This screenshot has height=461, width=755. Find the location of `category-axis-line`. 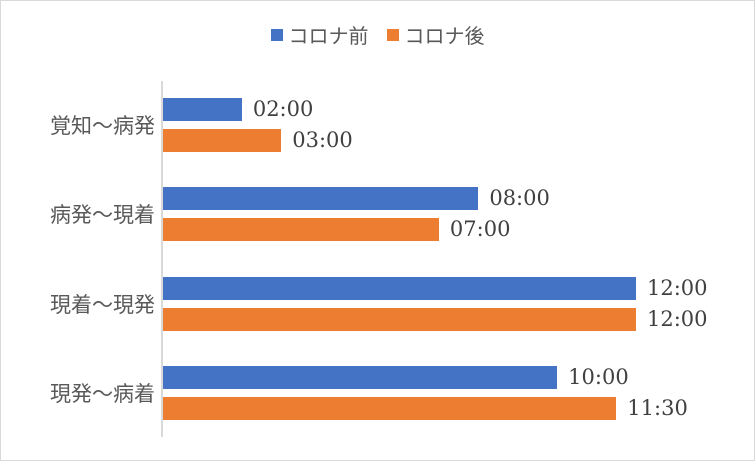

category-axis-line is located at coordinates (162, 259).